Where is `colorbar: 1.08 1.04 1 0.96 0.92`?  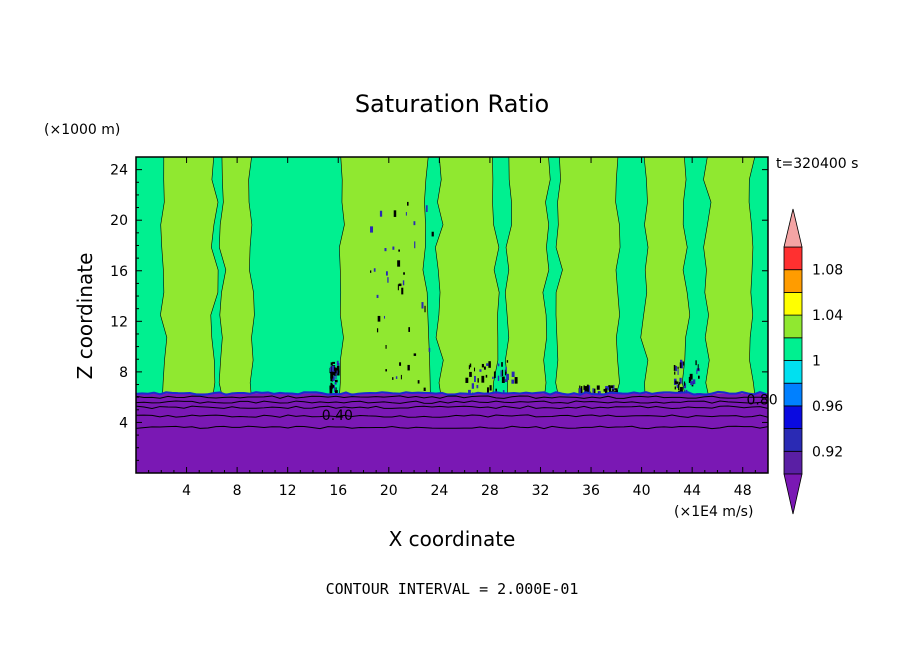 colorbar: 1.08 1.04 1 0.96 0.92 is located at coordinates (813, 361).